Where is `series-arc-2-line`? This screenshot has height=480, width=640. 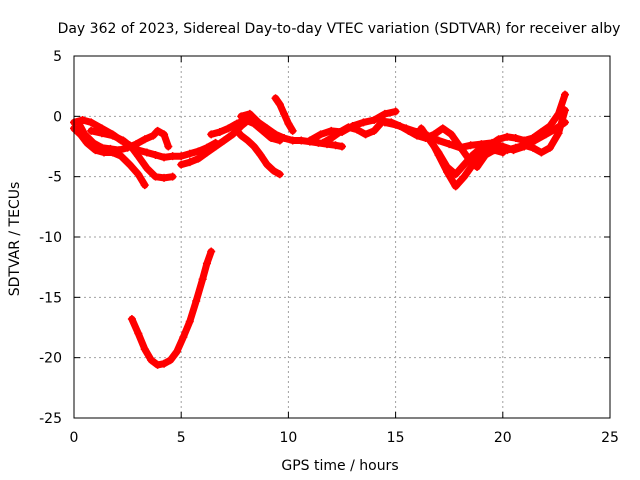 series-arc-2-line is located at coordinates (109, 156).